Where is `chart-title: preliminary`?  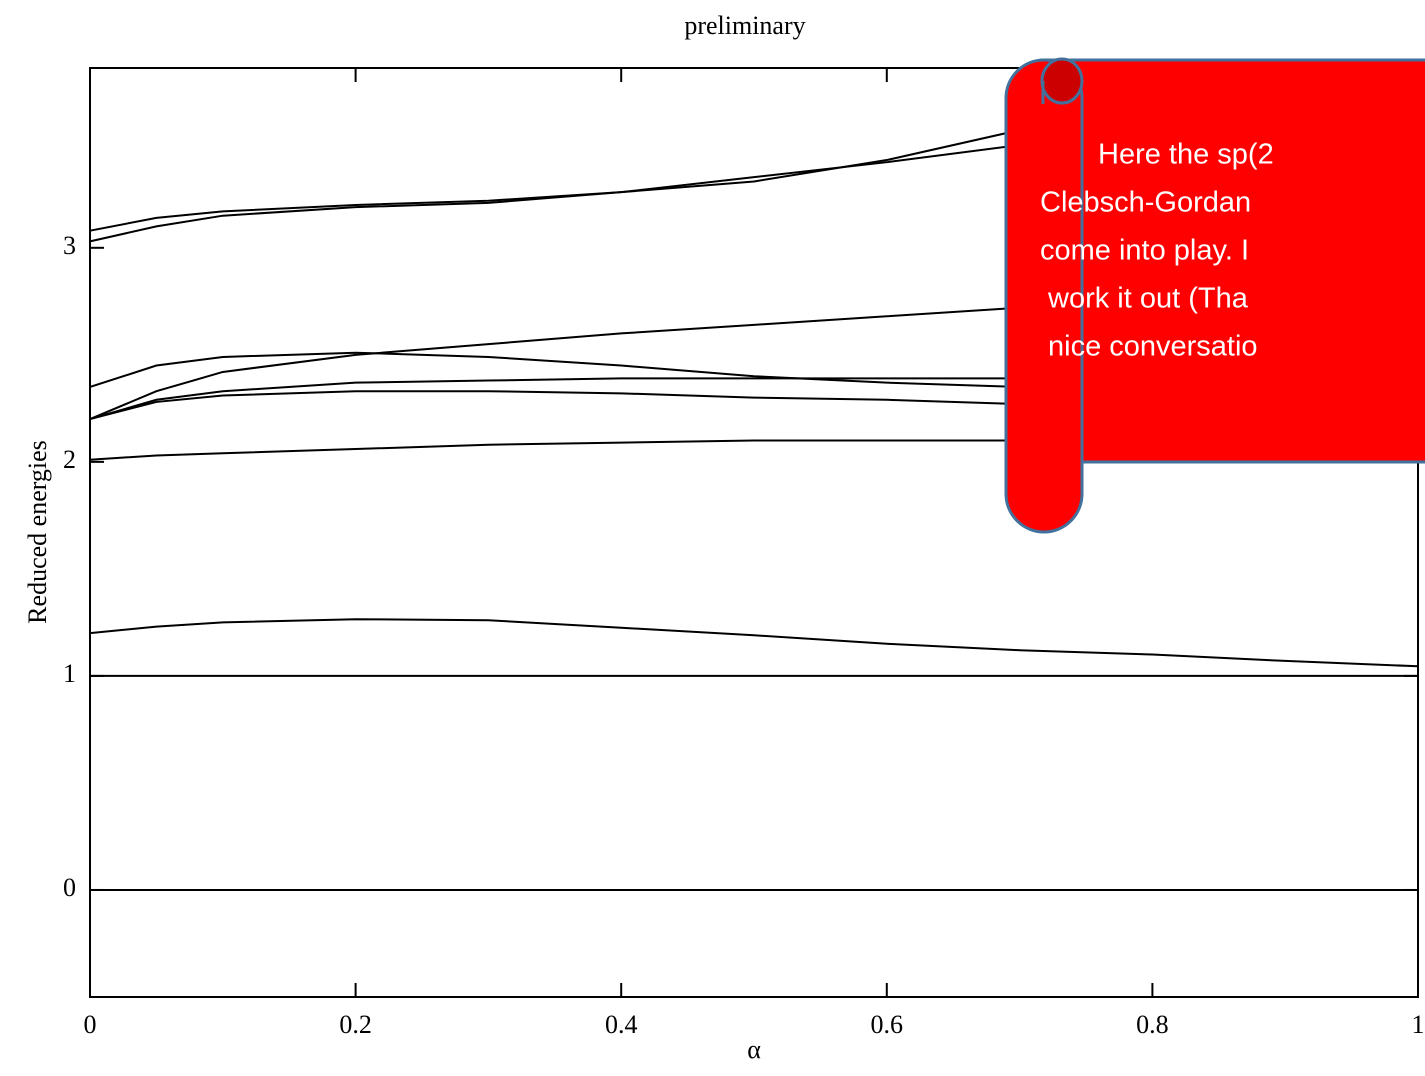 chart-title: preliminary is located at coordinates (744, 25).